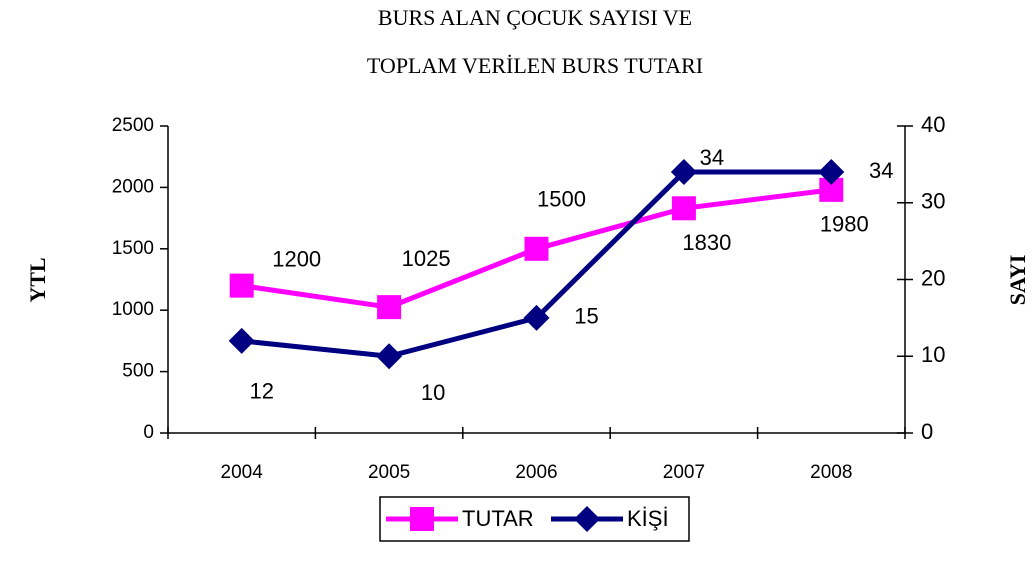 This screenshot has width=1032, height=569. I want to click on data-label: 15, so click(586, 316).